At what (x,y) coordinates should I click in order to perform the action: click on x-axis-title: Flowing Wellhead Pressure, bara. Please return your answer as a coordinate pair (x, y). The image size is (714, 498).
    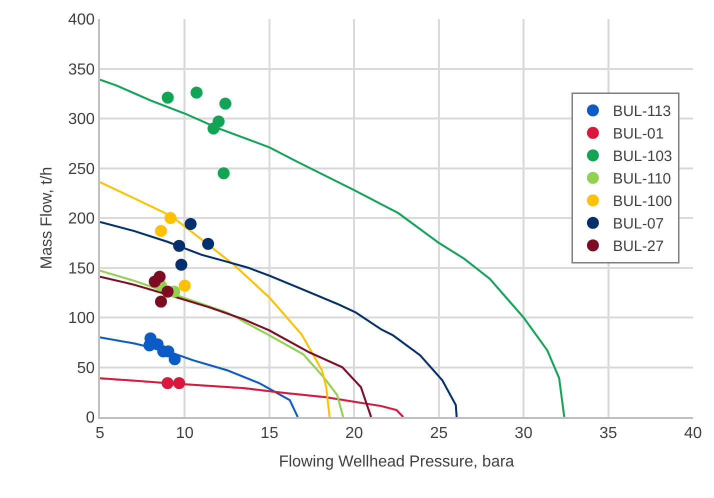
    Looking at the image, I should click on (396, 461).